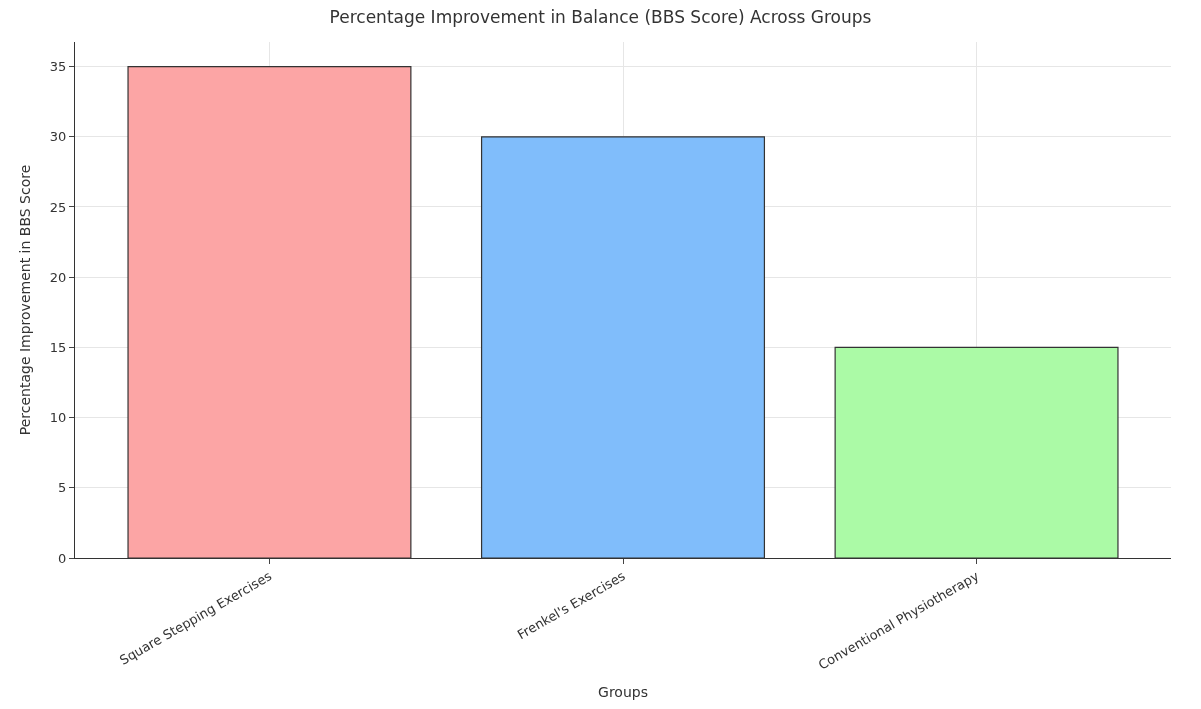 This screenshot has width=1201, height=709. What do you see at coordinates (58, 277) in the screenshot?
I see `y-tick-label: 20` at bounding box center [58, 277].